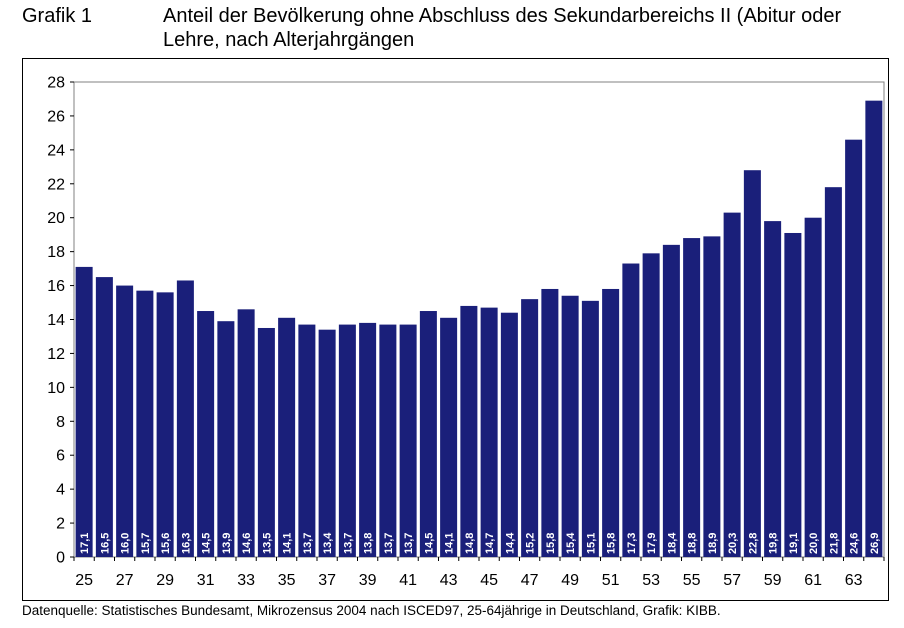 The height and width of the screenshot is (628, 904). Describe the element at coordinates (875, 543) in the screenshot. I see `bar-value-label: 26,9` at that location.